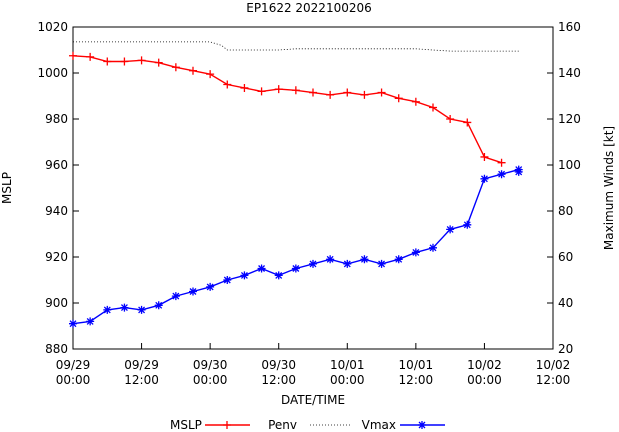 This screenshot has width=619, height=432. Describe the element at coordinates (416, 365) in the screenshot. I see `x-tick-label-5: 10/01` at that location.